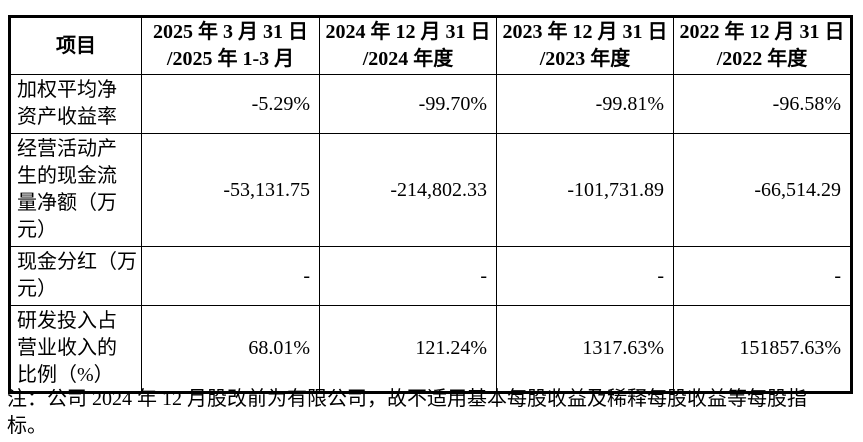  I want to click on cell-dividend-2023: -, so click(585, 276).